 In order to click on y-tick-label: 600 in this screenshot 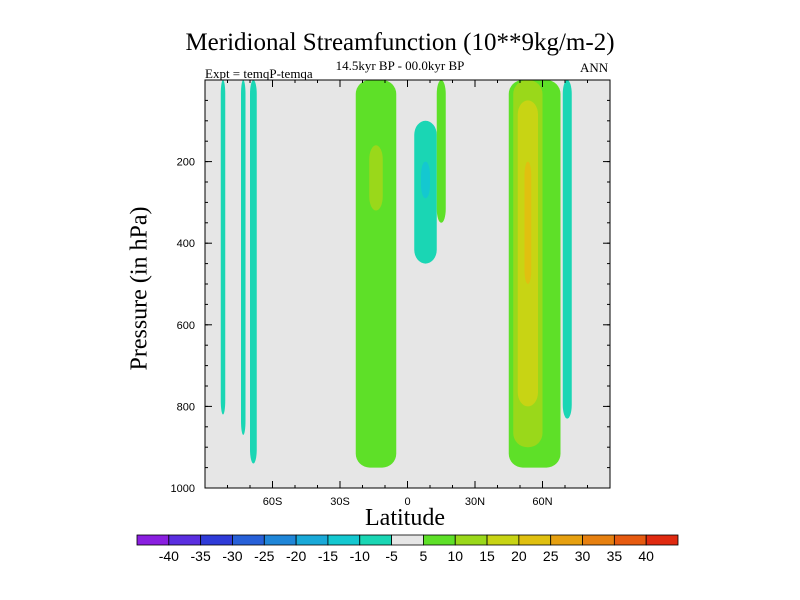, I will do `click(186, 326)`.